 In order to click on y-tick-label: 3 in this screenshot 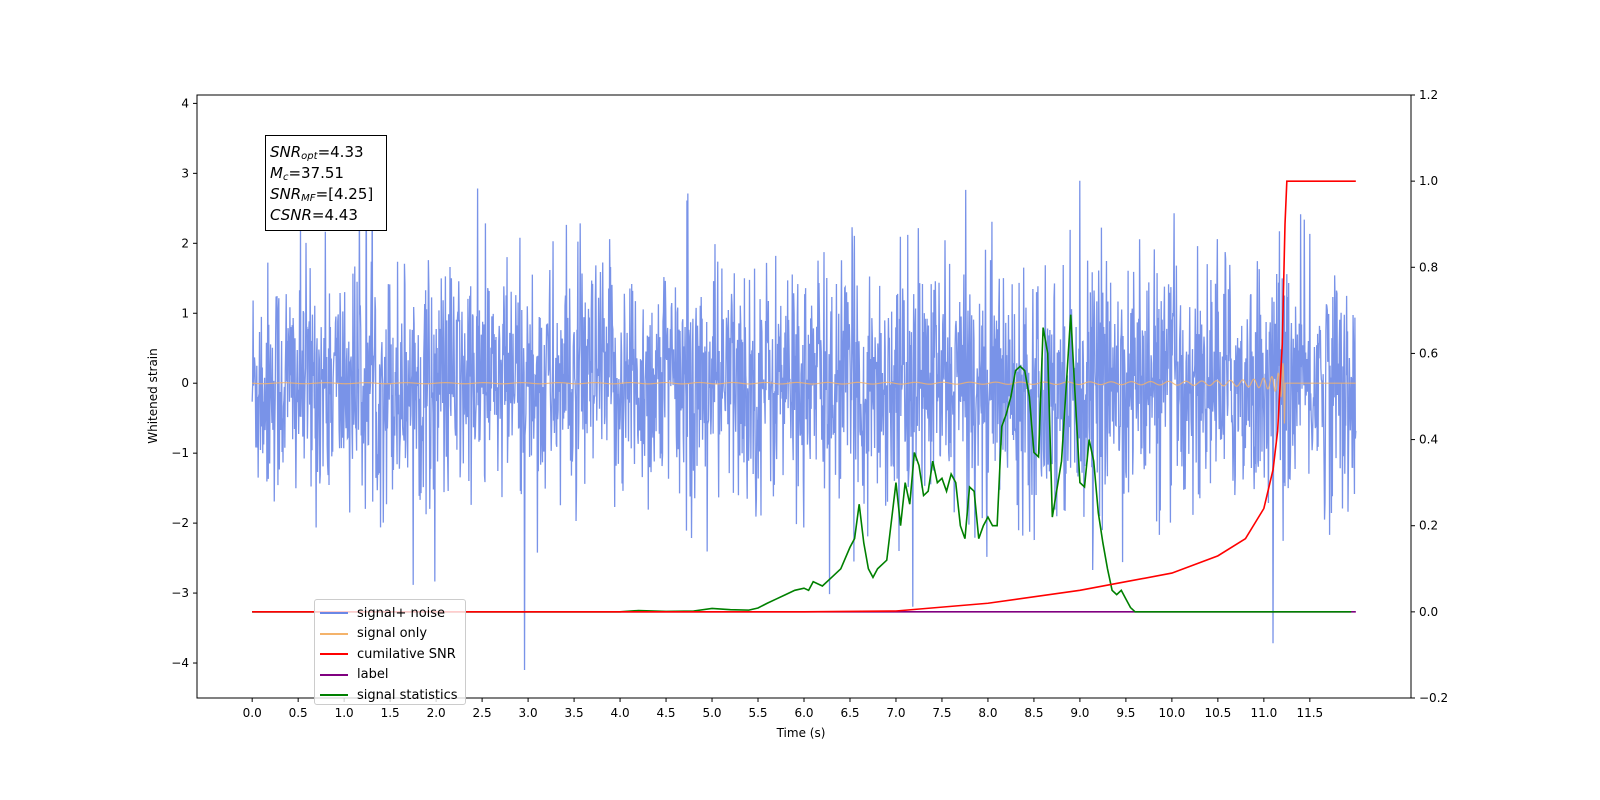, I will do `click(185, 173)`.